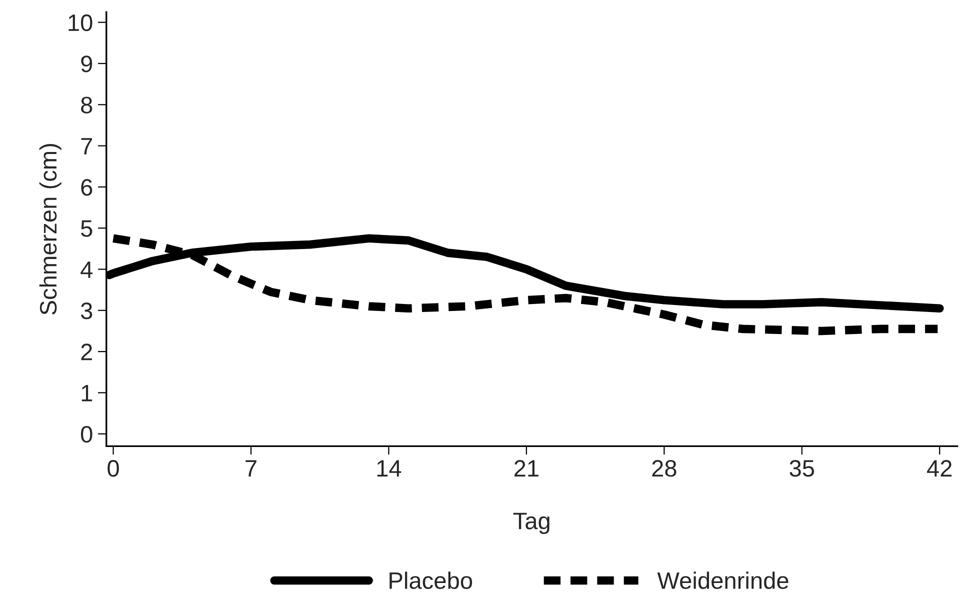 The image size is (967, 603). Describe the element at coordinates (939, 468) in the screenshot. I see `x-tick-label: 42` at that location.